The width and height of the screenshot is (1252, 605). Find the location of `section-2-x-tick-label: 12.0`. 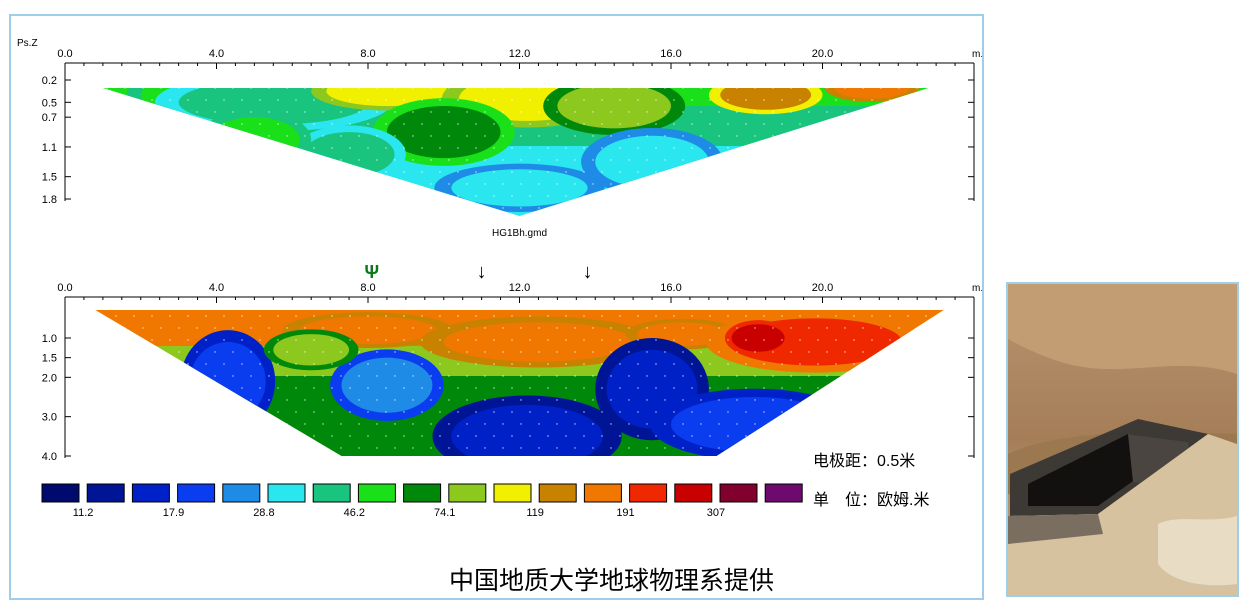

section-2-x-tick-label: 12.0 is located at coordinates (519, 288).